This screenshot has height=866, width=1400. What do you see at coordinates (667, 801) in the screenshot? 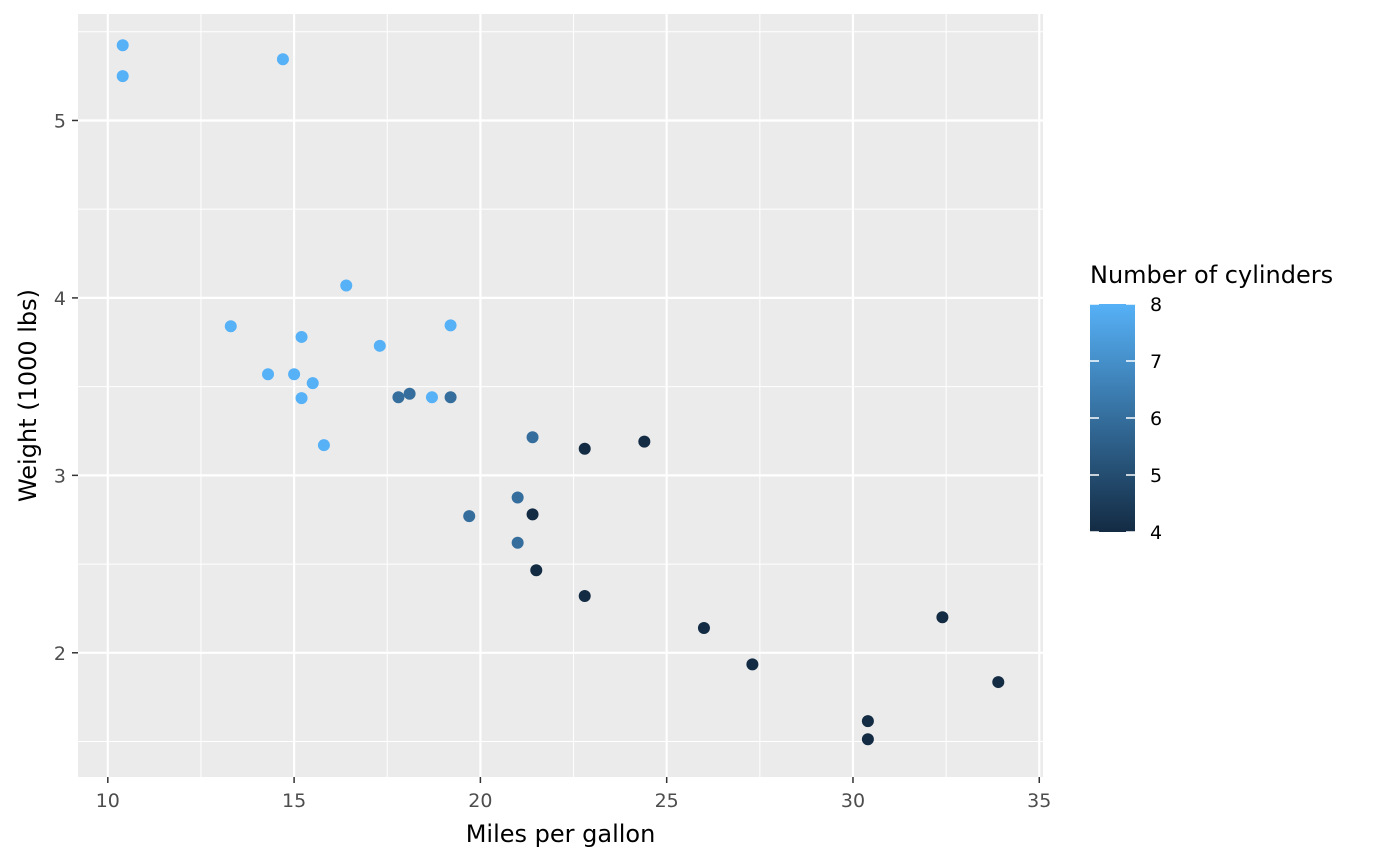
I see `x-tick-label: 25` at bounding box center [667, 801].